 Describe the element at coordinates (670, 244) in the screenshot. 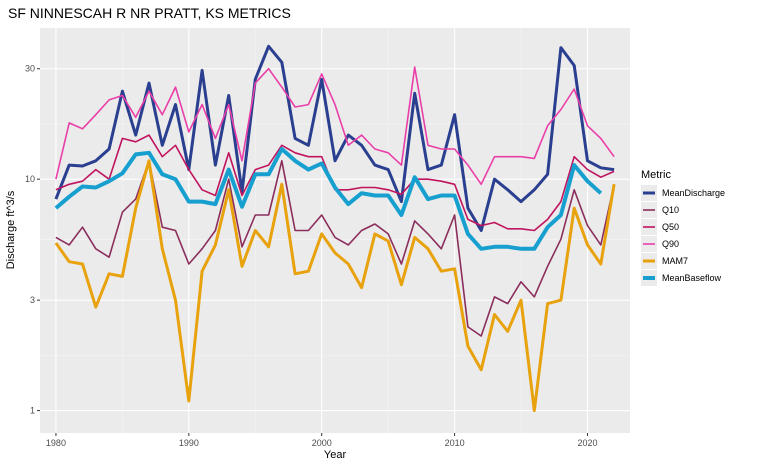

I see `legend-label: Q90` at that location.